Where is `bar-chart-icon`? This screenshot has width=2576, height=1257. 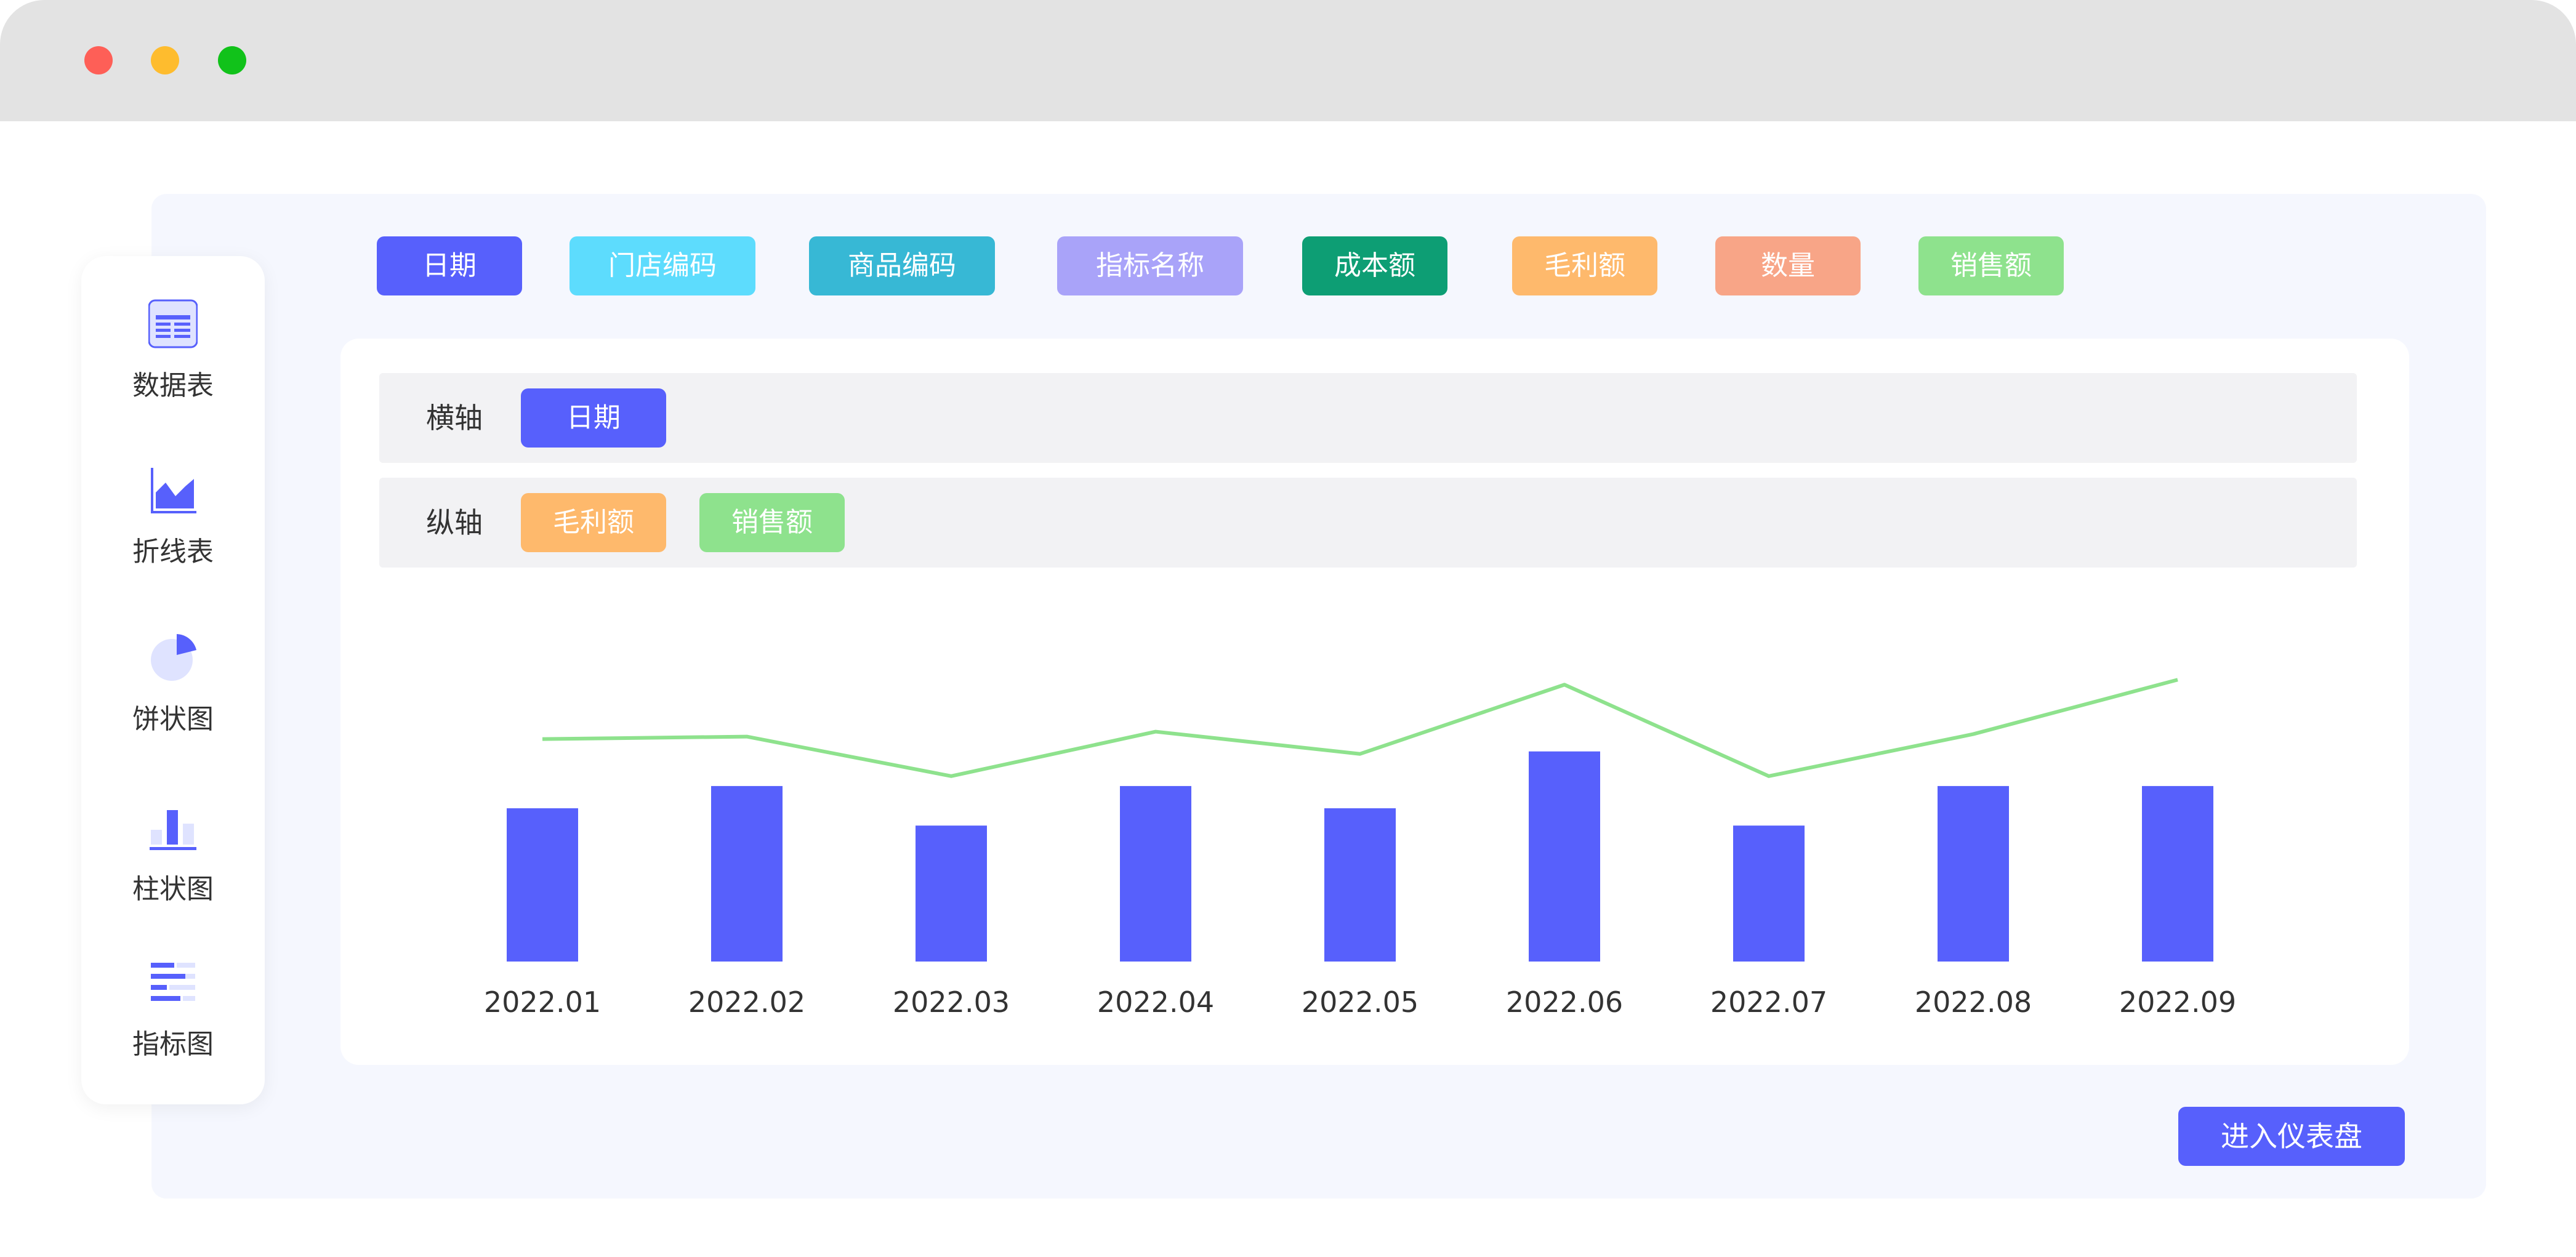 bar-chart-icon is located at coordinates (173, 830).